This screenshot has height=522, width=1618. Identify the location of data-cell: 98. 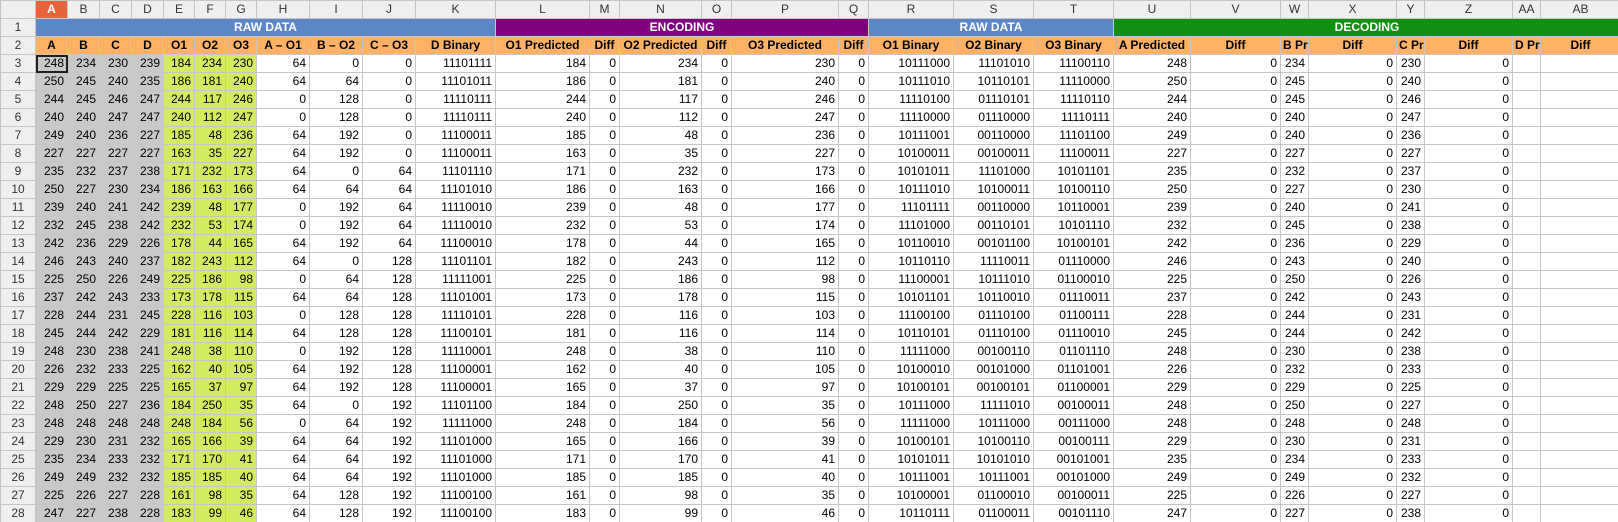
(210, 495).